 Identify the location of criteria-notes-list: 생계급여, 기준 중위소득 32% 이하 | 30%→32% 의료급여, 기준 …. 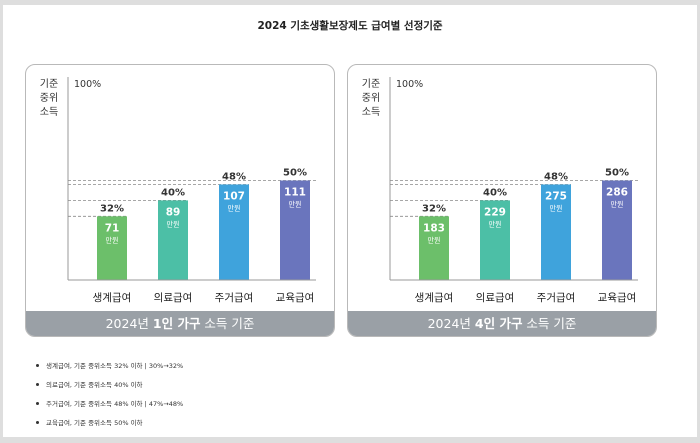
(109, 398).